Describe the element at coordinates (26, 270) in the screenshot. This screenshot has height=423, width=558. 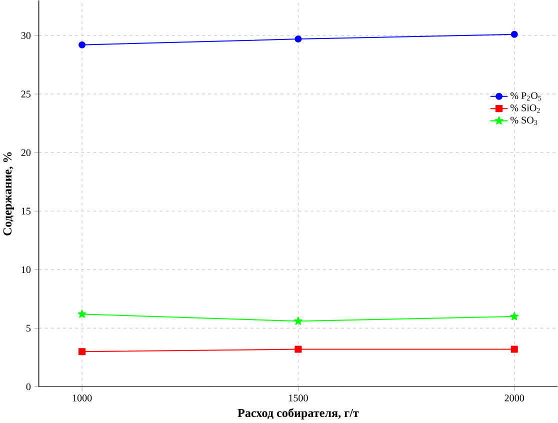
I see `y-tick-label: 10` at that location.